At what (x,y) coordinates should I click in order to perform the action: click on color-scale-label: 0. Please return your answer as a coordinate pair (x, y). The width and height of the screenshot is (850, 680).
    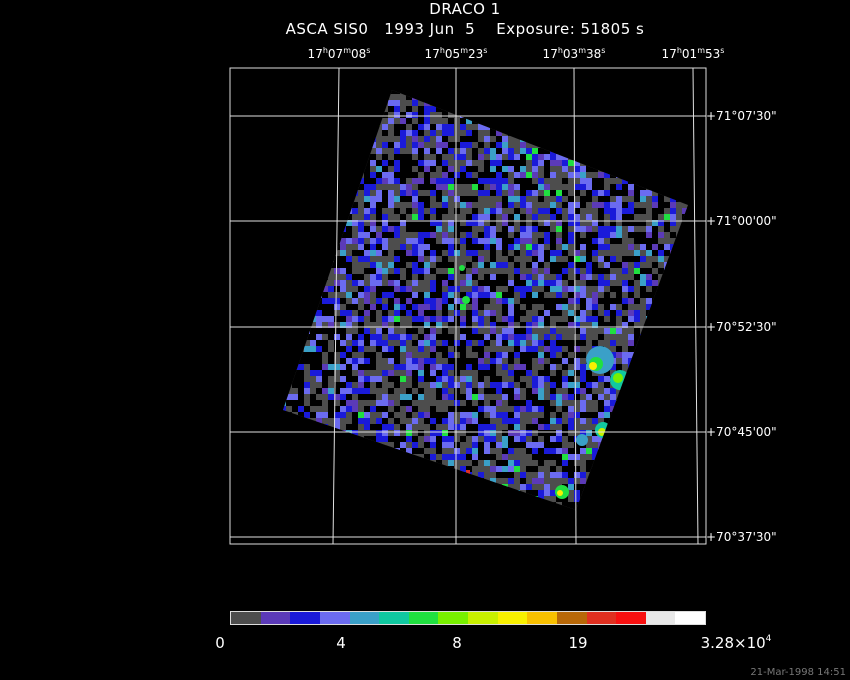
    Looking at the image, I should click on (220, 643).